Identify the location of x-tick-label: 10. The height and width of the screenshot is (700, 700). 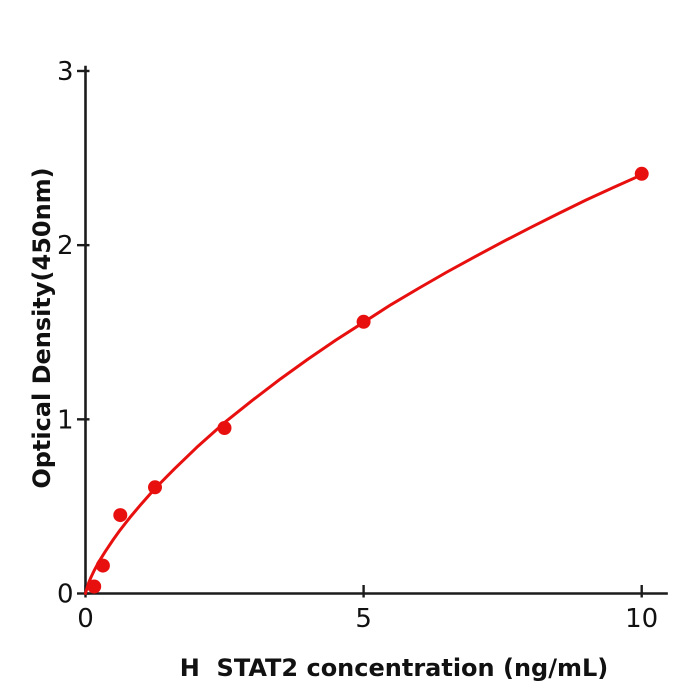
(641, 619).